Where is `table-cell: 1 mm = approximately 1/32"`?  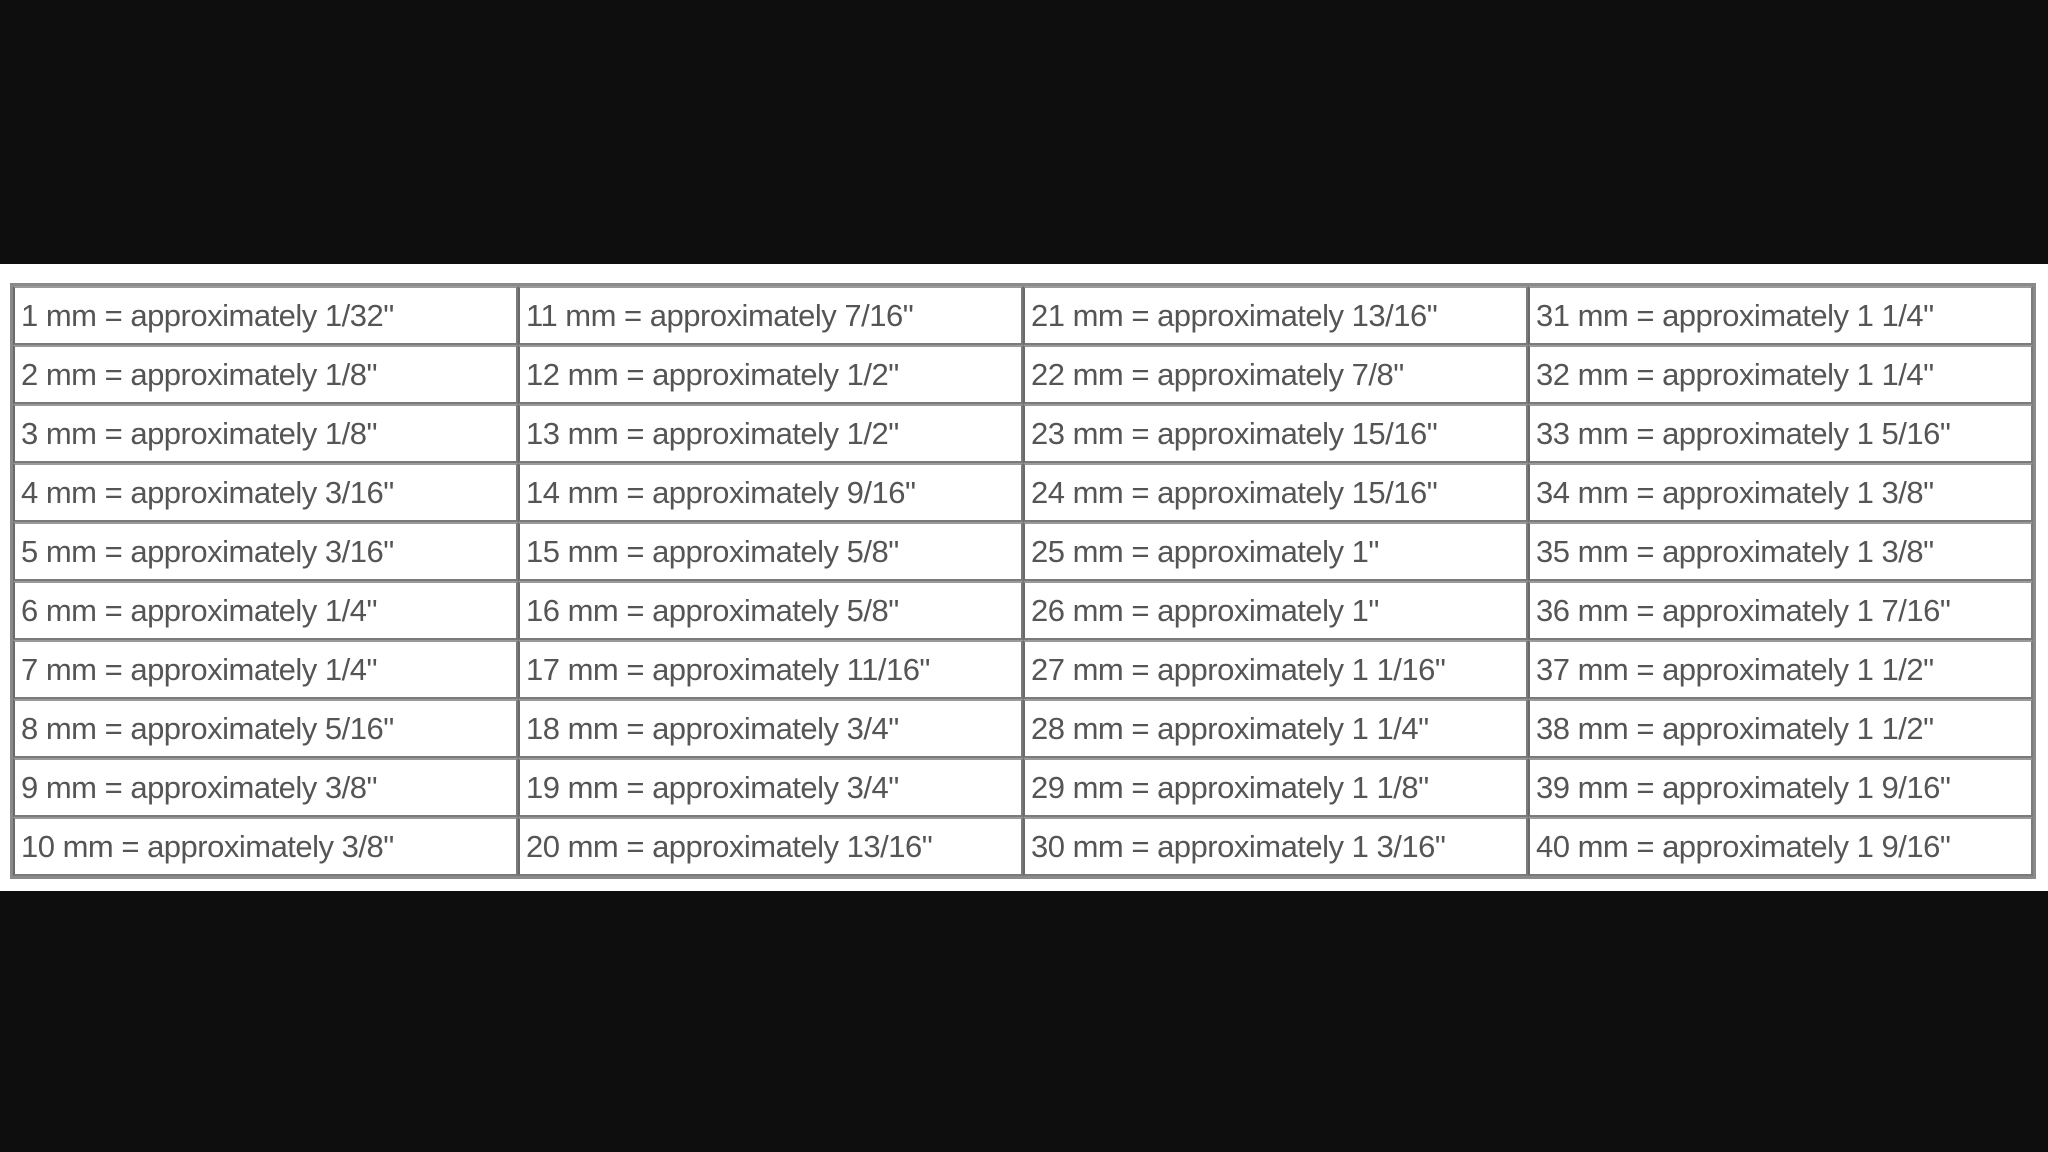
table-cell: 1 mm = approximately 1/32" is located at coordinates (265, 315).